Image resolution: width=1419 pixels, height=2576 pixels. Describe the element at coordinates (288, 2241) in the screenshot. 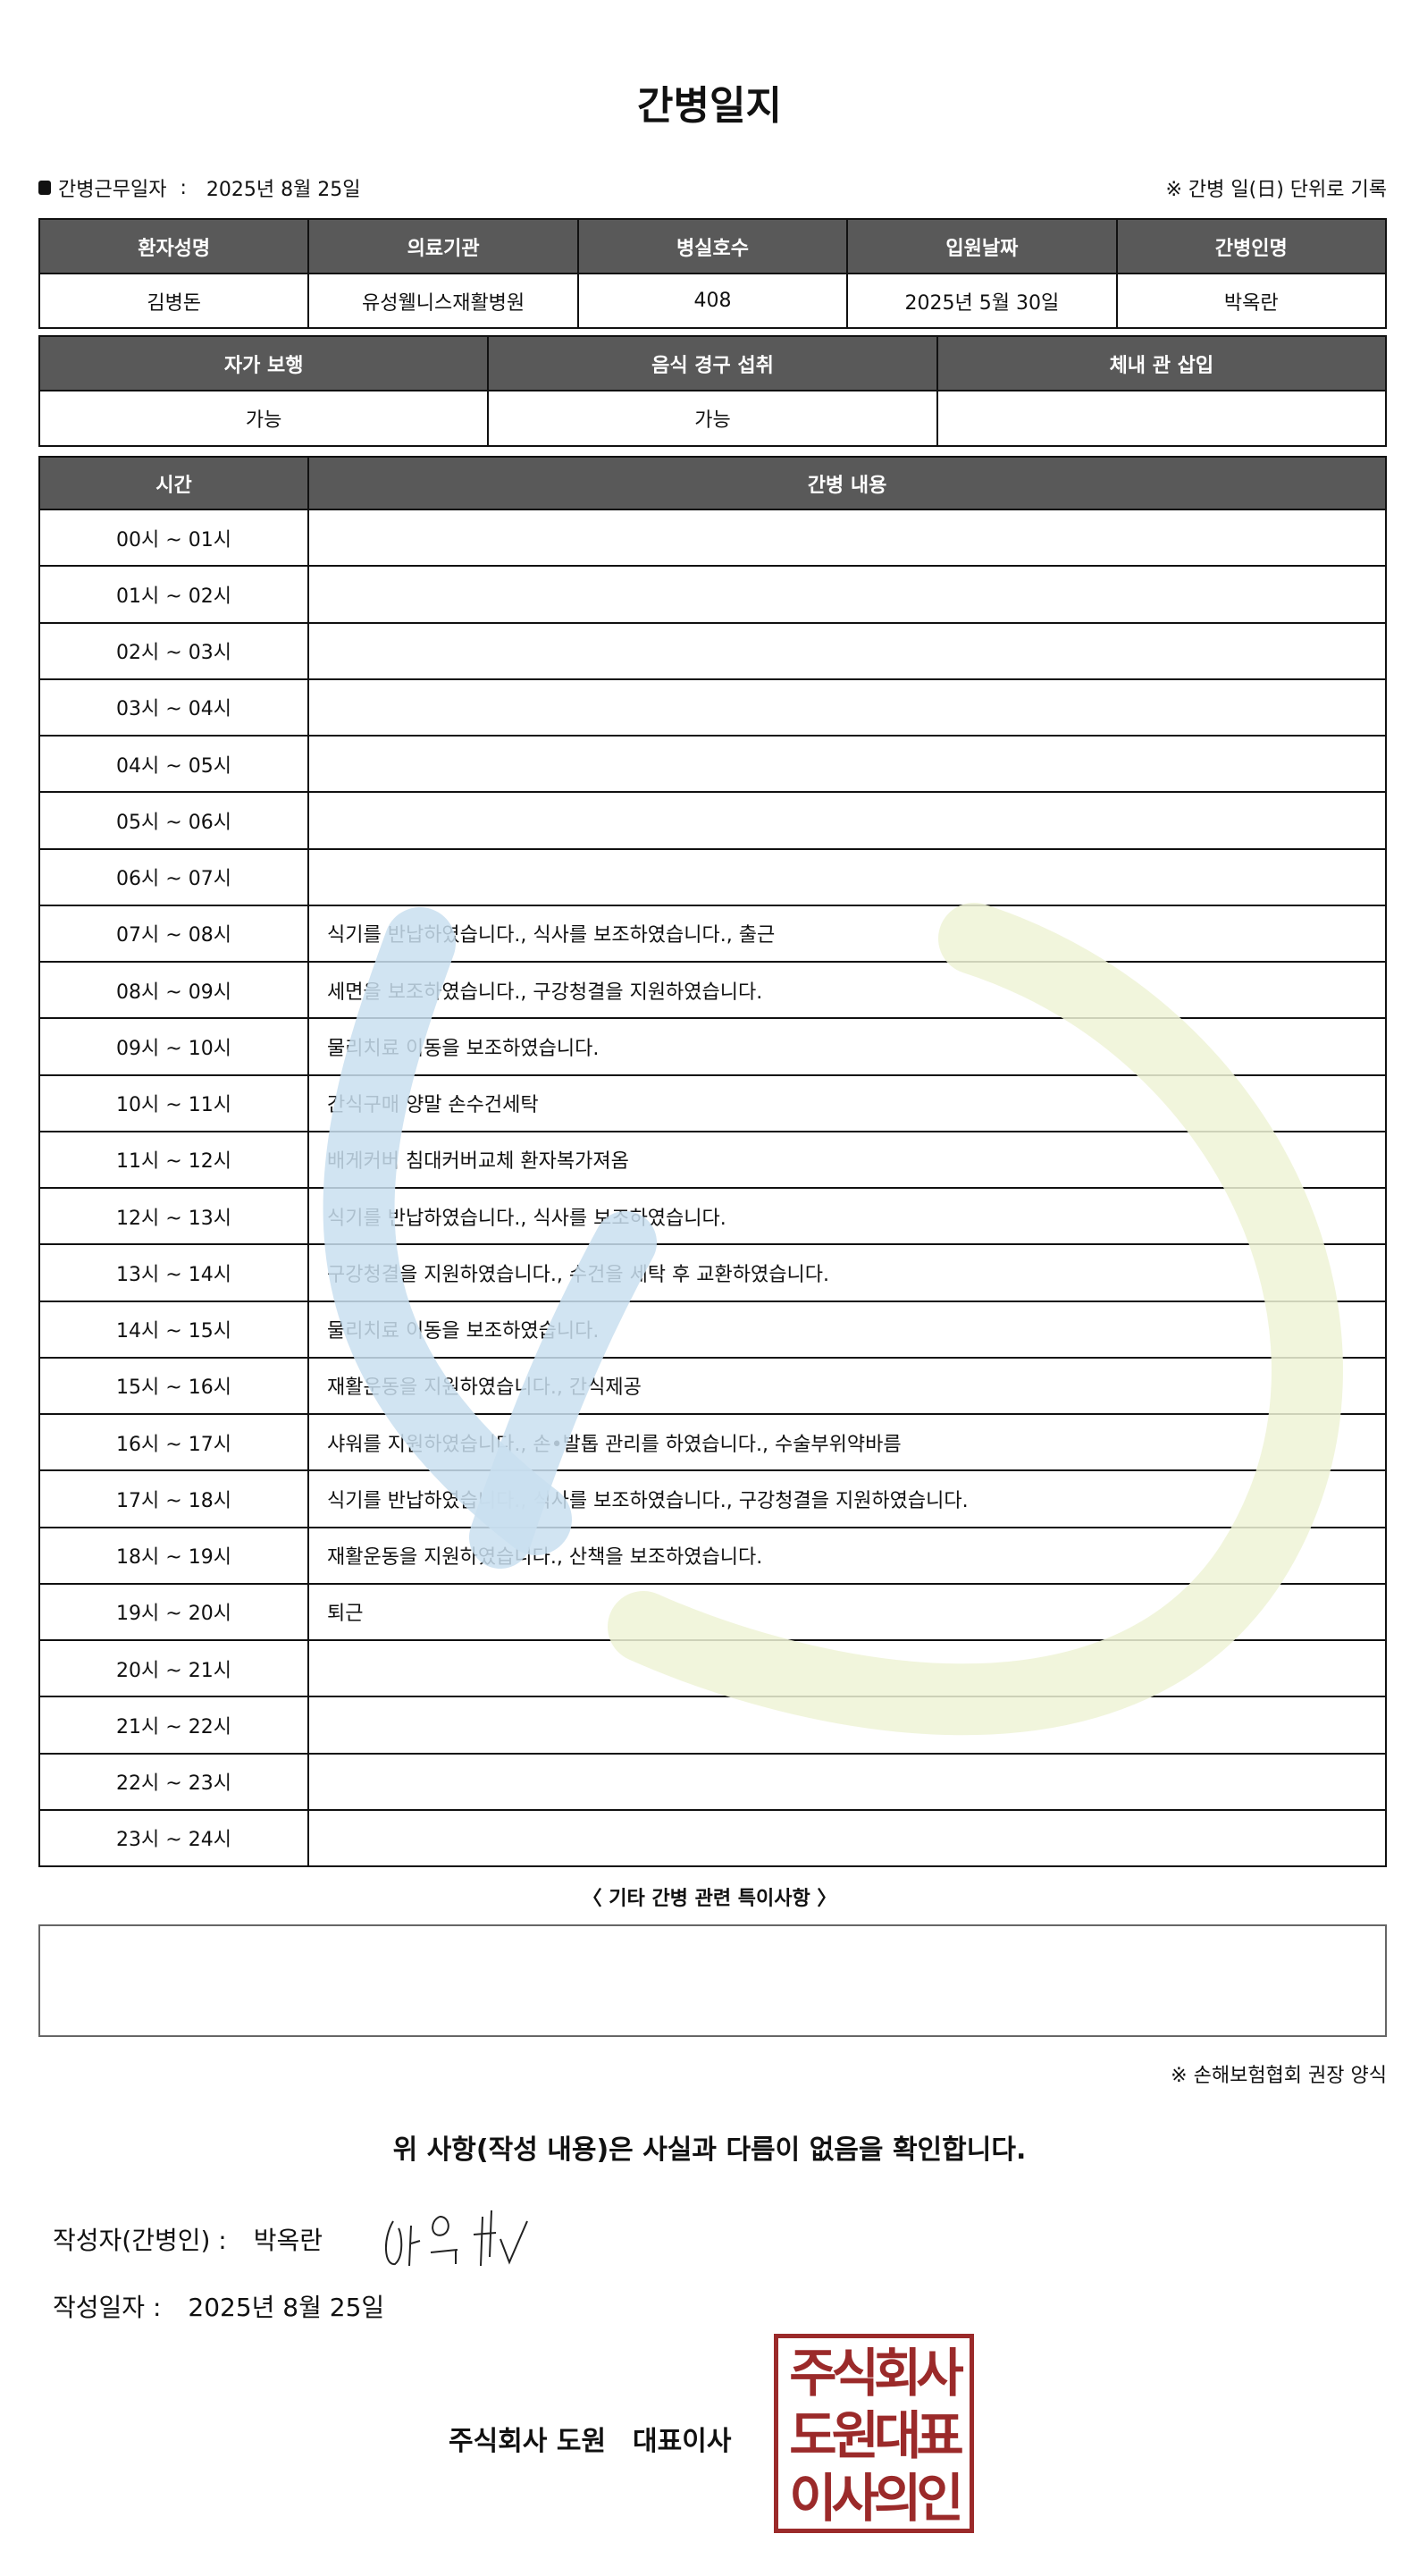

I see `writer-name: 박옥란` at that location.